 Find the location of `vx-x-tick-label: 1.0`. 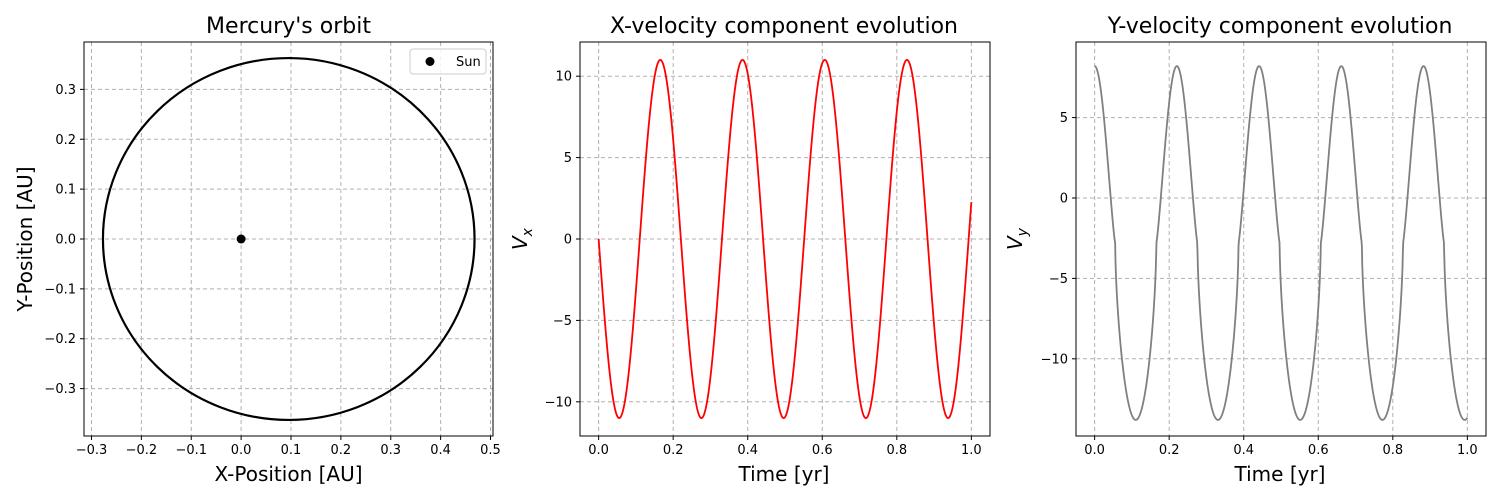

vx-x-tick-label: 1.0 is located at coordinates (971, 450).